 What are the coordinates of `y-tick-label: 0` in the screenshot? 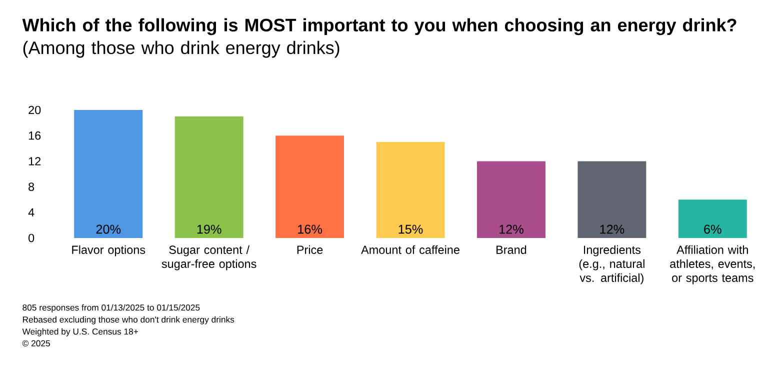 It's located at (31, 238).